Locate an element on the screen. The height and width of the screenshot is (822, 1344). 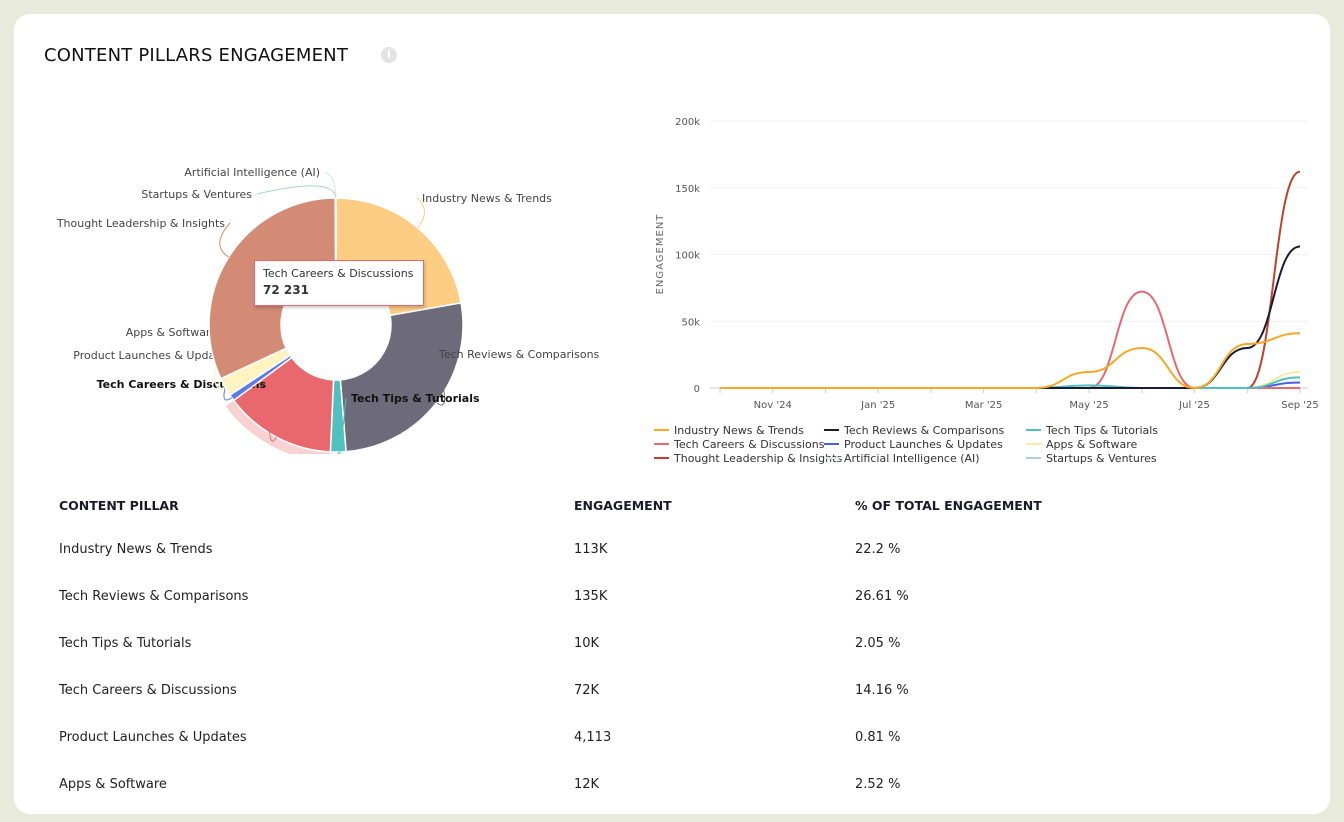
slice-label: Industry News & Trends is located at coordinates (487, 198).